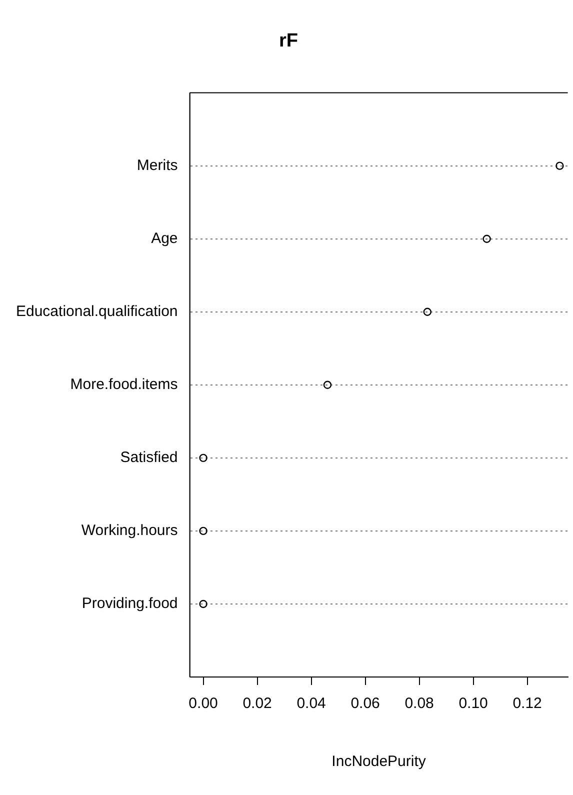 The image size is (573, 795). I want to click on y-tick-label: Educational.qualification, so click(97, 311).